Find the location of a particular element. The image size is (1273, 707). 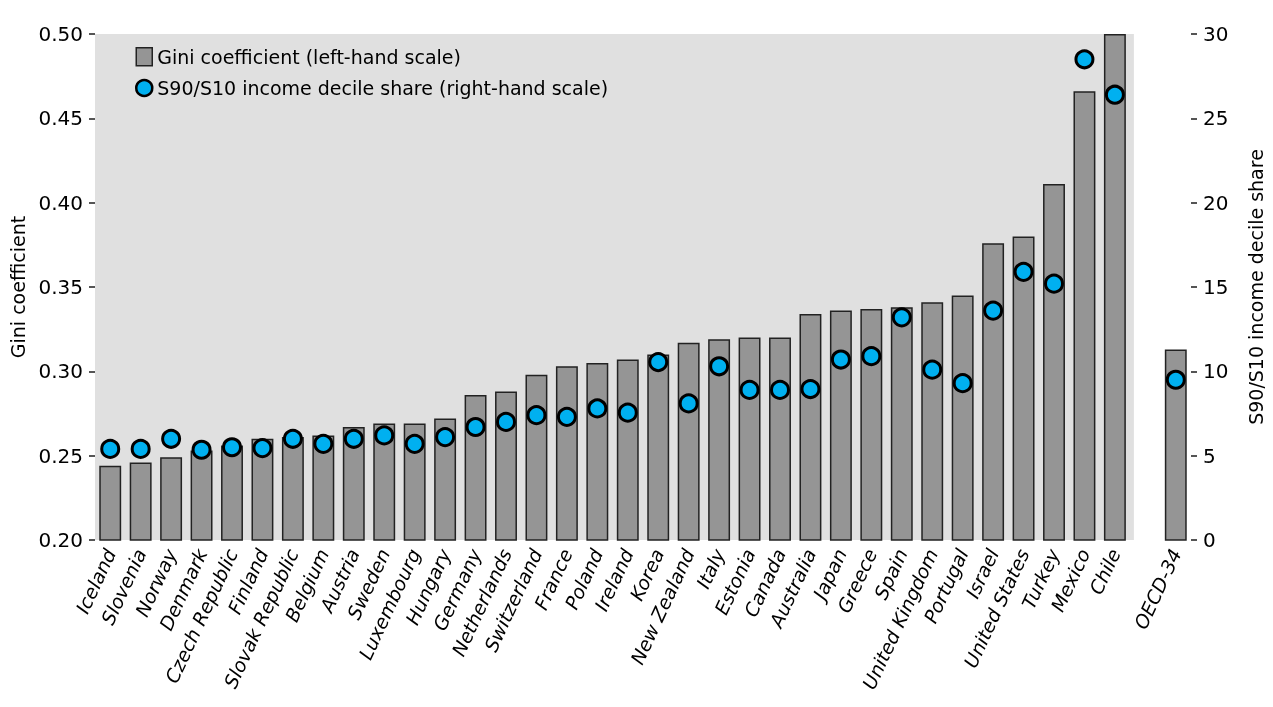

y2-tick-label: 0 is located at coordinates (1209, 540).